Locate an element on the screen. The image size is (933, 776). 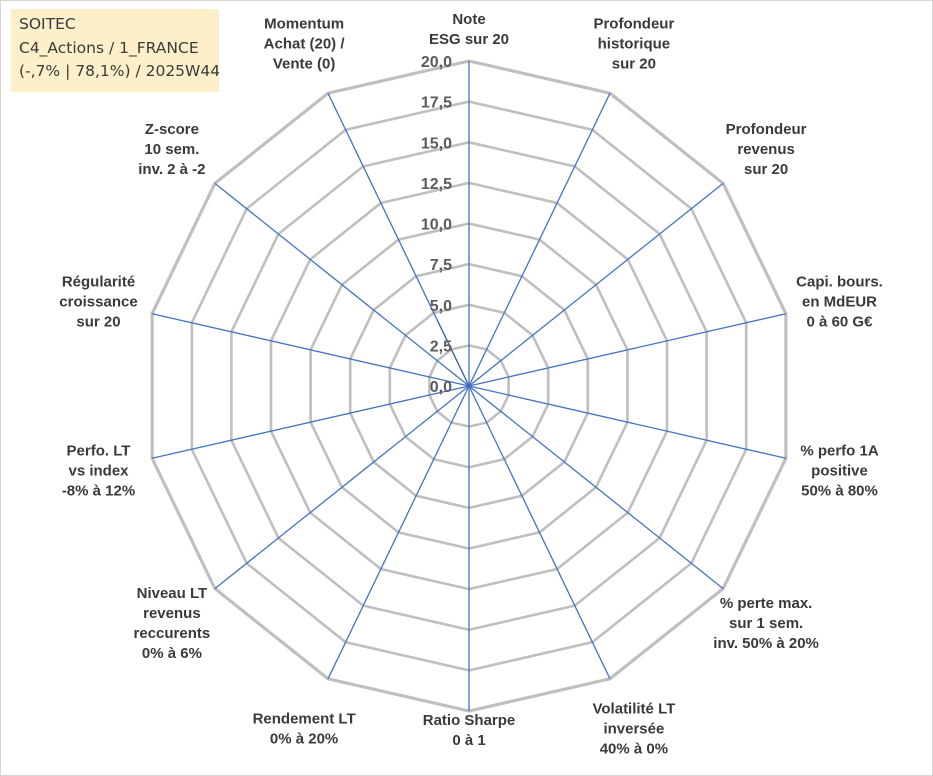
axis-label: Profondeur revenus sur 20 is located at coordinates (766, 149).